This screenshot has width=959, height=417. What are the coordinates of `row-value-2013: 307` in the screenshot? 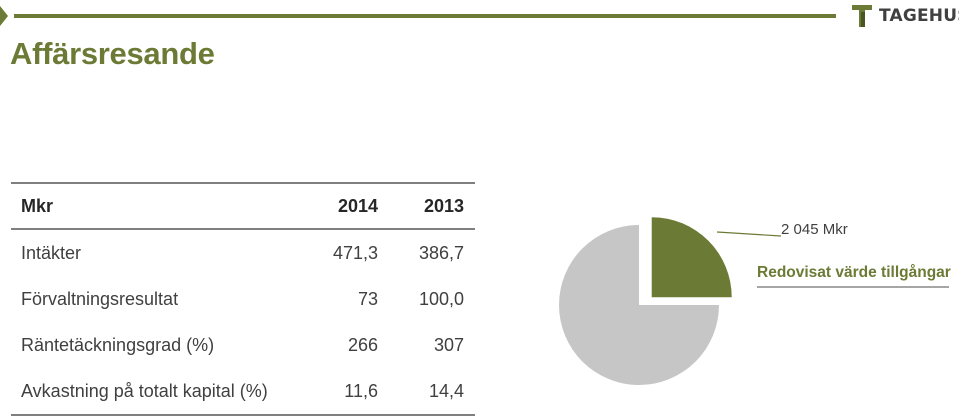 It's located at (448, 344).